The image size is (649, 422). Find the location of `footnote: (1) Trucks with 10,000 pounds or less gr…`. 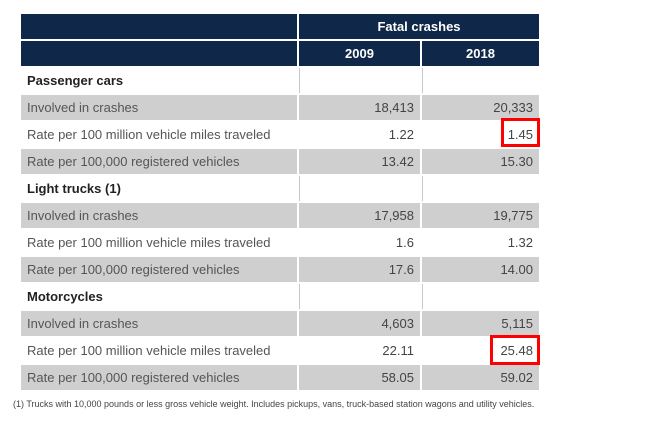

footnote: (1) Trucks with 10,000 pounds or less gr… is located at coordinates (274, 404).